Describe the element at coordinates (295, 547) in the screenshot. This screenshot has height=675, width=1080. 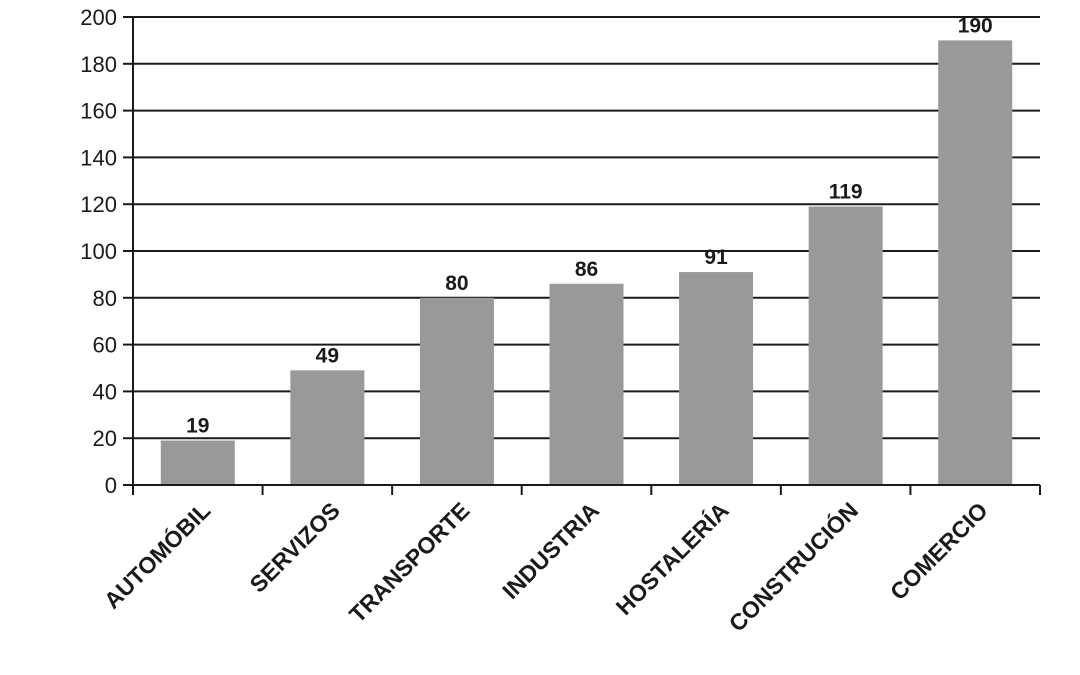
I see `x-tick-label: SERVIZOS` at that location.